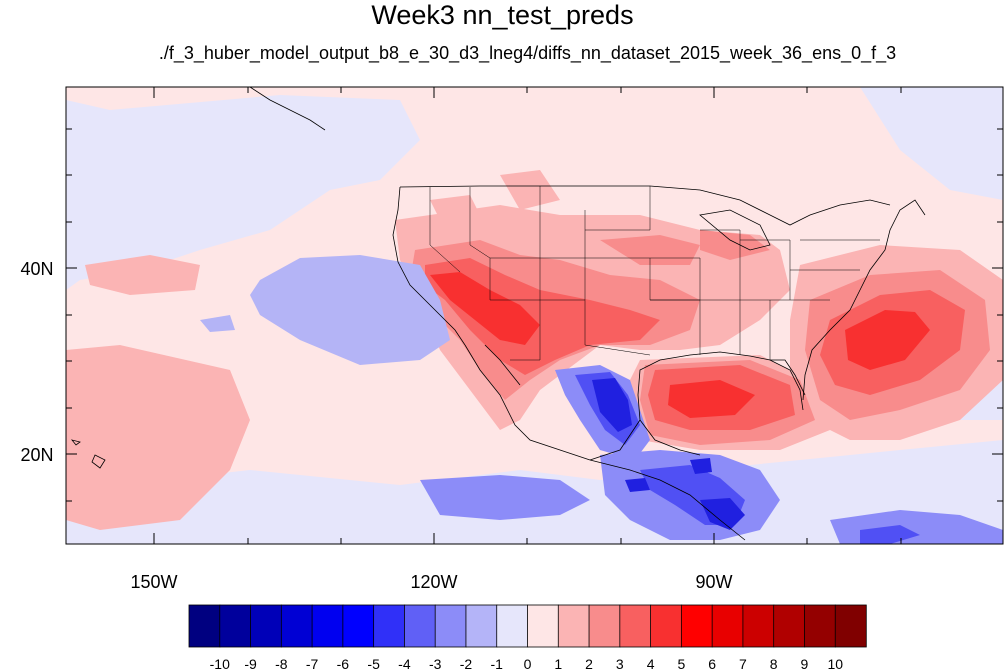 This screenshot has width=1005, height=672. I want to click on lon-tick-label: 120W, so click(433, 582).